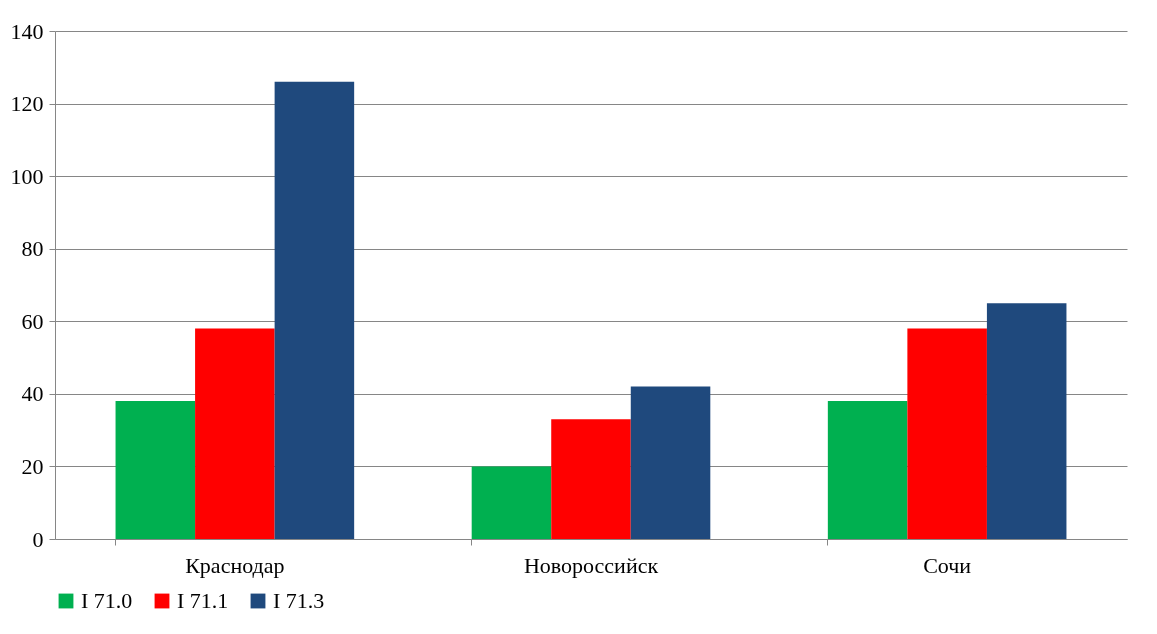  I want to click on y-tick-label: 80, so click(32, 249).